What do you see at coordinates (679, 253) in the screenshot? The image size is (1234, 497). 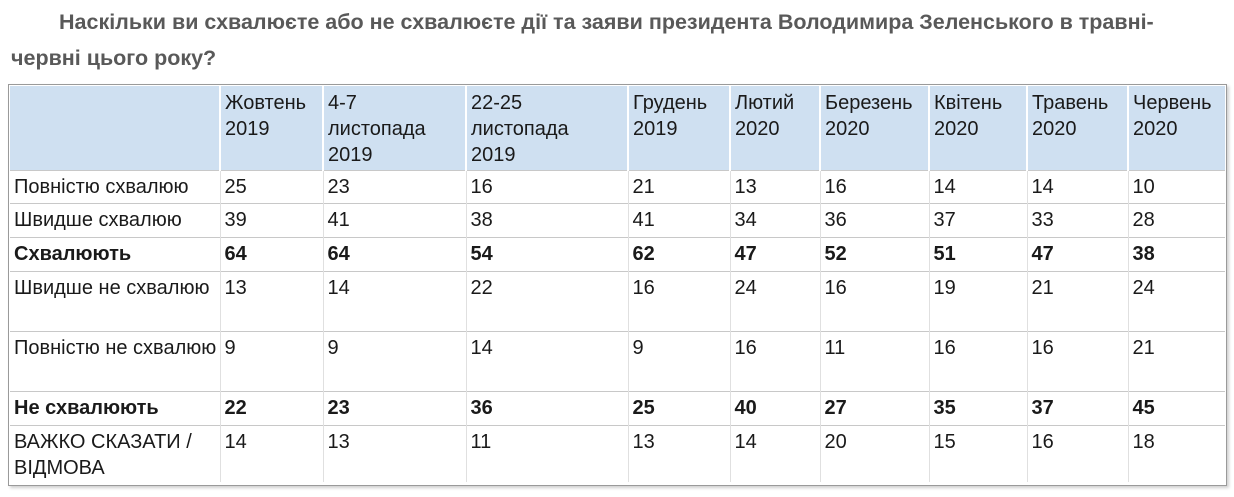 I see `table-cell: 62` at bounding box center [679, 253].